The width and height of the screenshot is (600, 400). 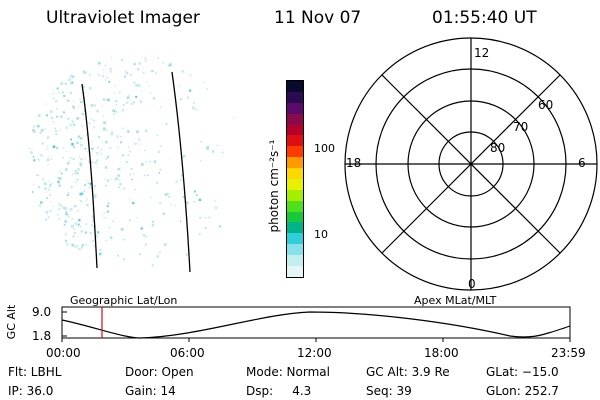 I want to click on geographic-latlon-label: Geographic Lat/Lon, so click(x=124, y=300).